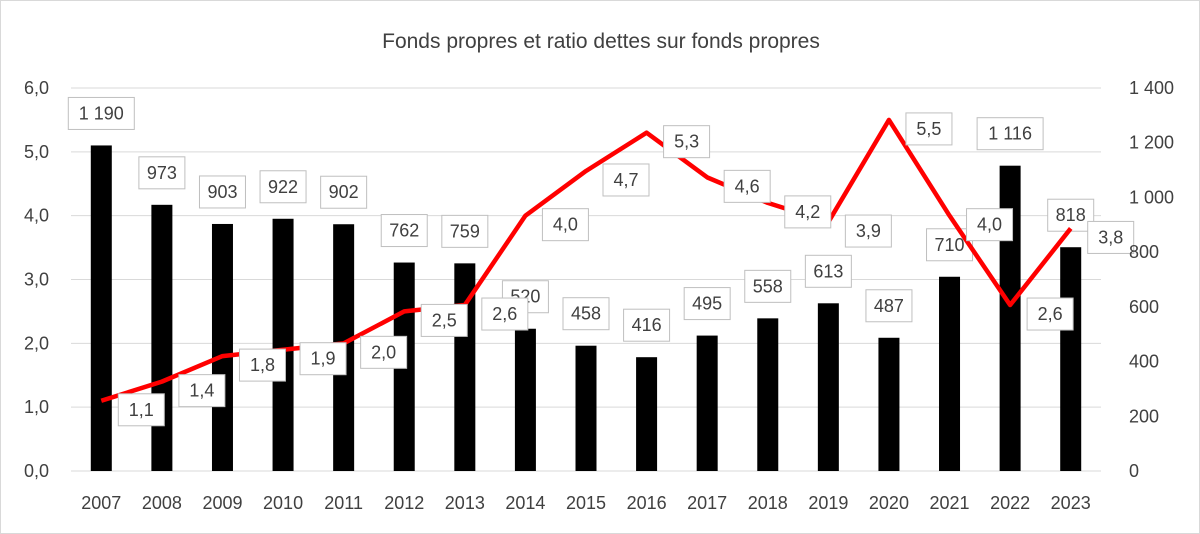 This screenshot has width=1200, height=534. What do you see at coordinates (36, 343) in the screenshot?
I see `y-left-tick-label: 2,0` at bounding box center [36, 343].